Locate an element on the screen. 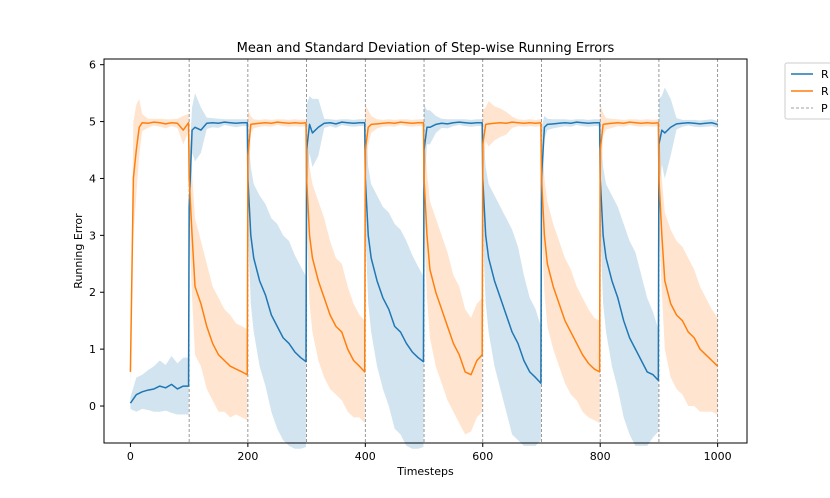 The width and height of the screenshot is (830, 498). legend-entry-1: R is located at coordinates (825, 74).